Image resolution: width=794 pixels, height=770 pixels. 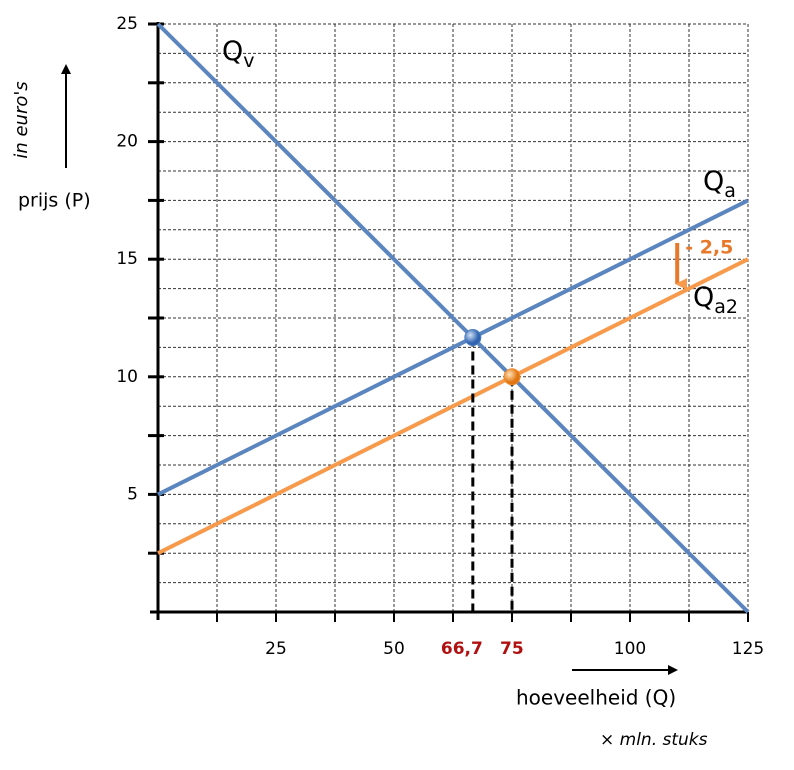 I want to click on y-unit: in euro's, so click(x=21, y=119).